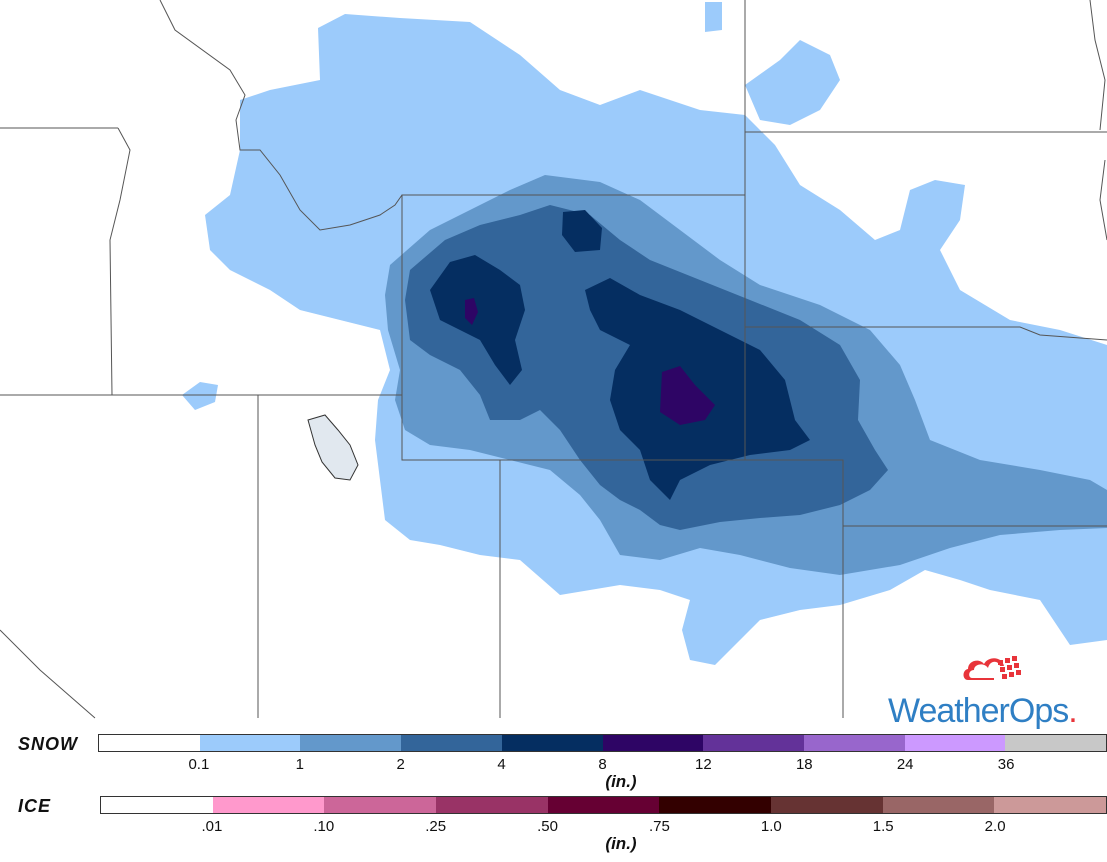 This screenshot has width=1107, height=862. I want to click on brand-wordmark: WeatherOps., so click(983, 711).